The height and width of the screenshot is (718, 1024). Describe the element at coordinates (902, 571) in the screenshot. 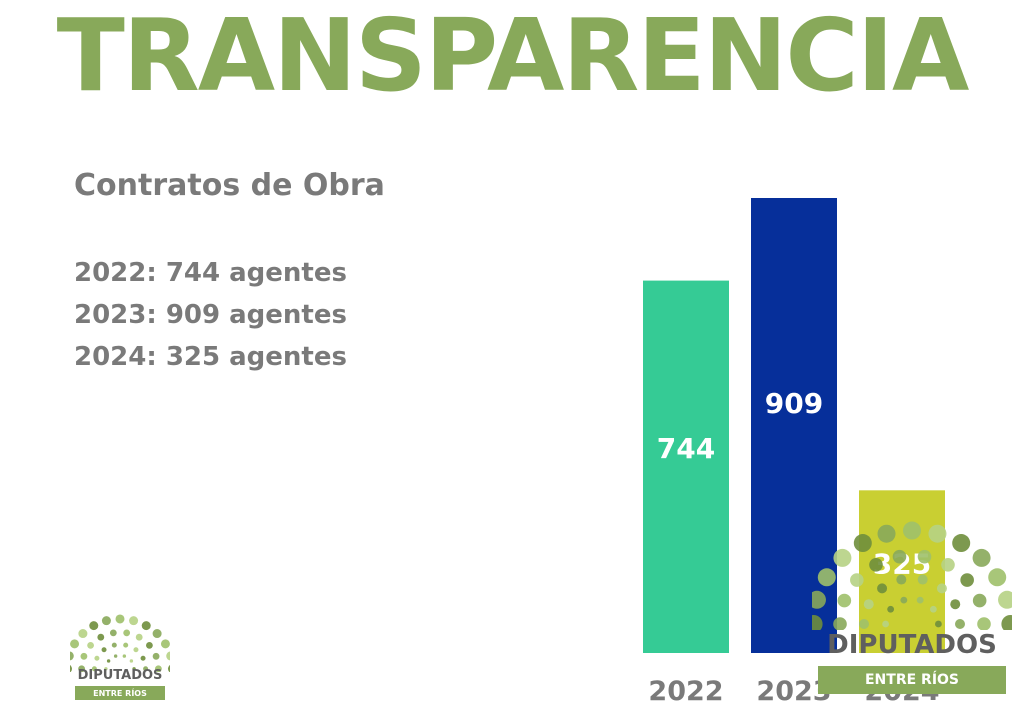

I see `bar-2024` at that location.